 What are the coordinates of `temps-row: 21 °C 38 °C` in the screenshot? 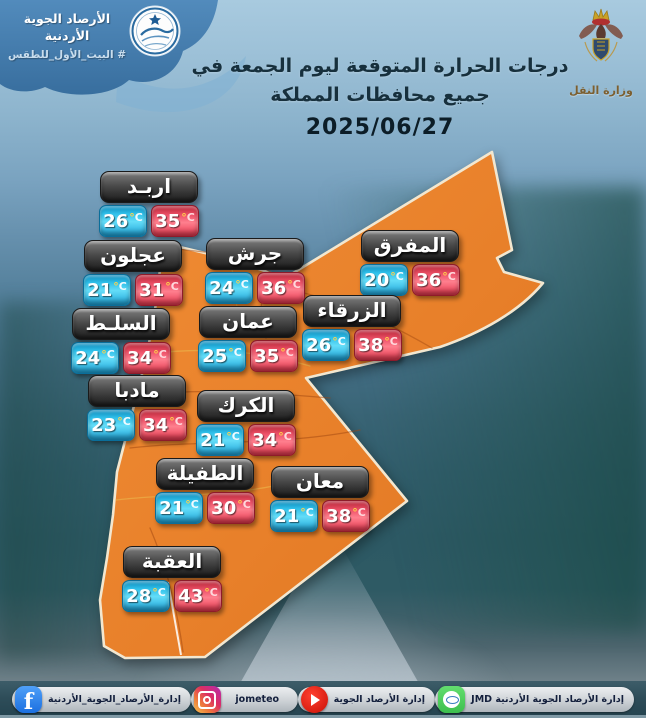 It's located at (320, 516).